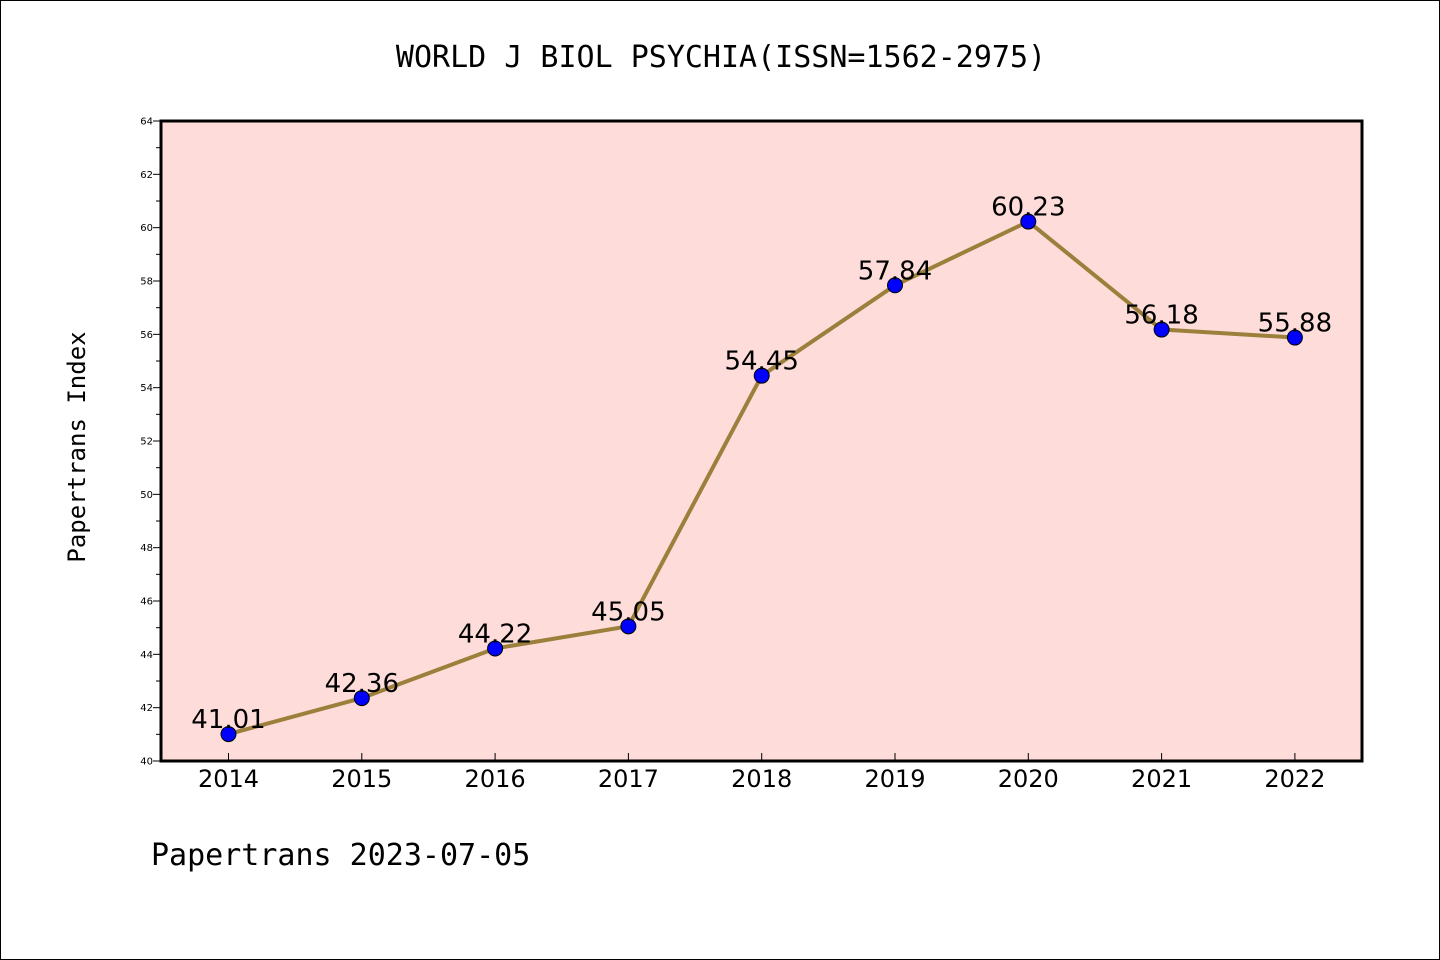 The image size is (1440, 960). What do you see at coordinates (495, 634) in the screenshot?
I see `data-label: 44.22` at bounding box center [495, 634].